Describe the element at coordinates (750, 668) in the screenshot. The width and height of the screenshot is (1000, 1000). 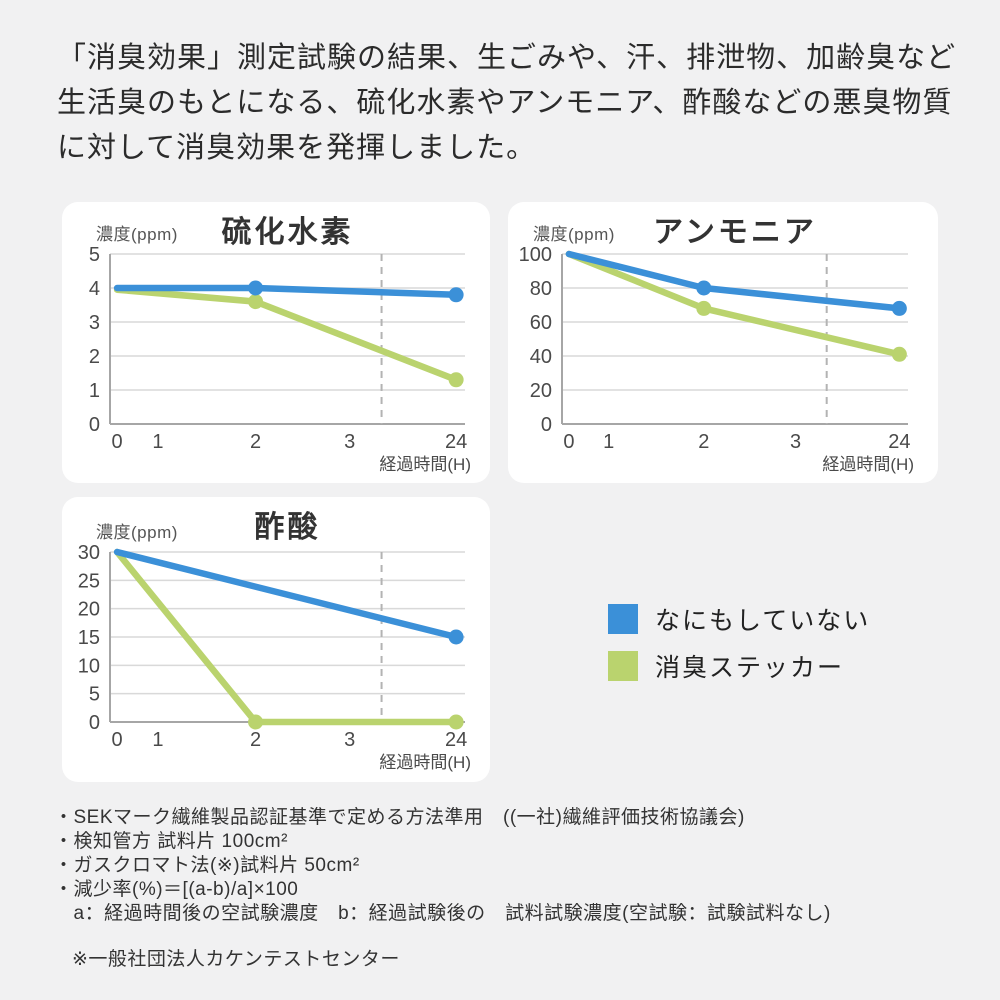
I see `legend-label-deodorant-sticker: 消臭ステッカー` at that location.